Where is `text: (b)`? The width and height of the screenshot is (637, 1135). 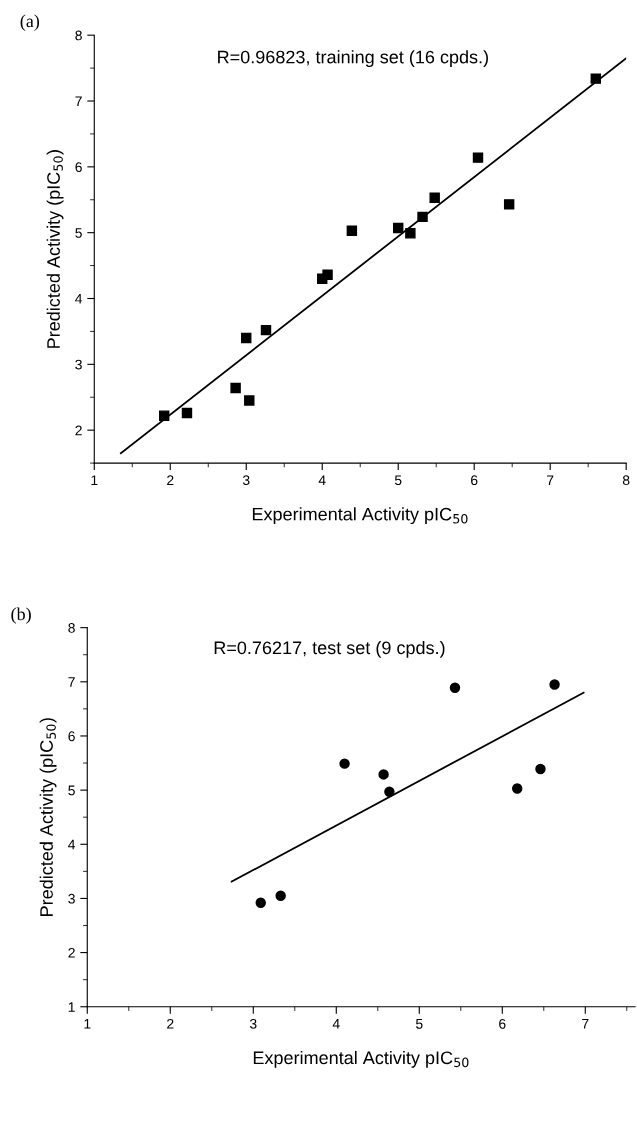 text: (b) is located at coordinates (21, 615).